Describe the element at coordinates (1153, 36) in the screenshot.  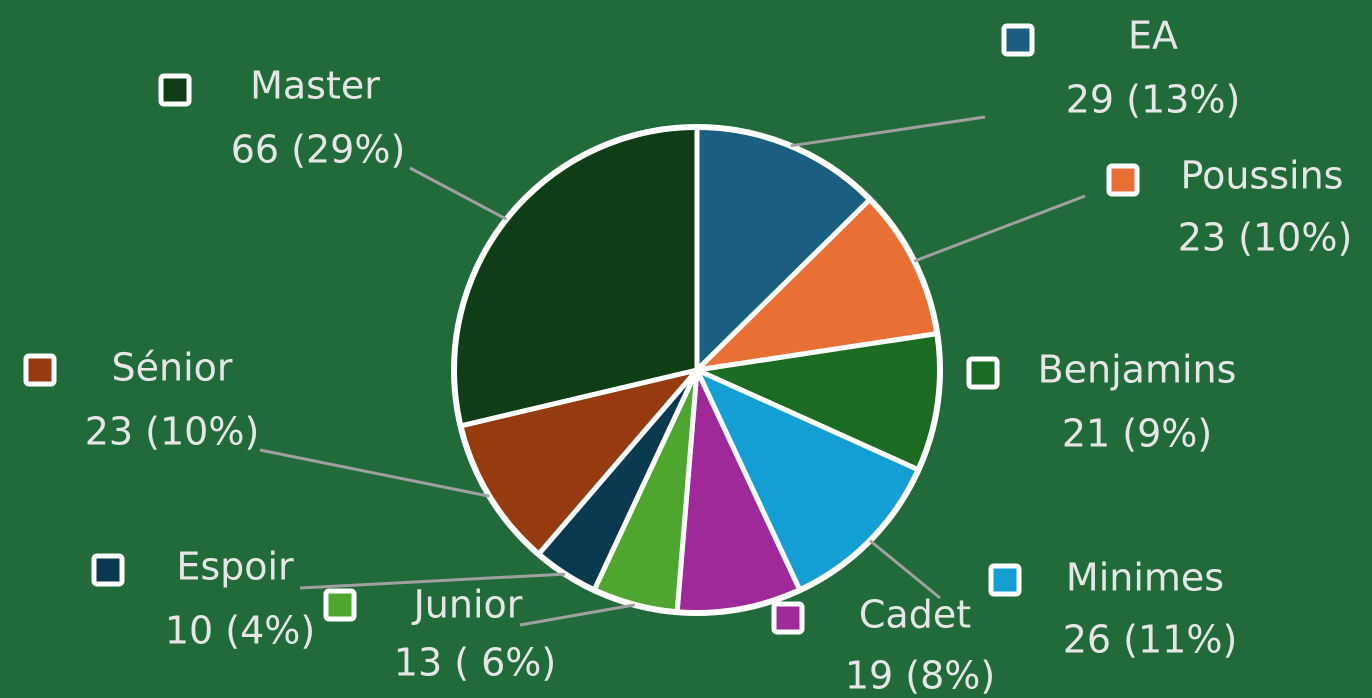
I see `slice-name: EA` at that location.